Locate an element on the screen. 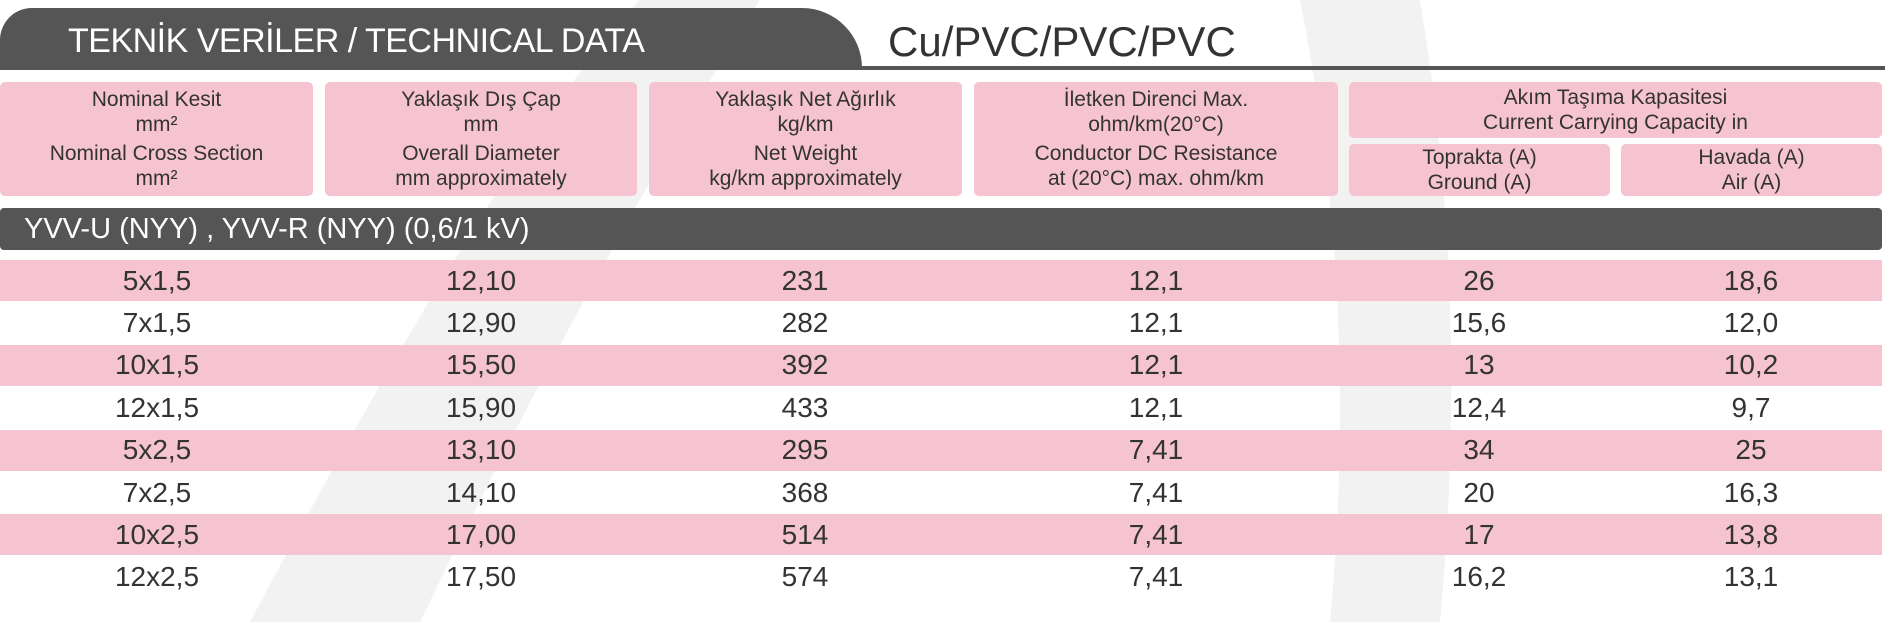  table-cell: 12,0 is located at coordinates (1751, 322).